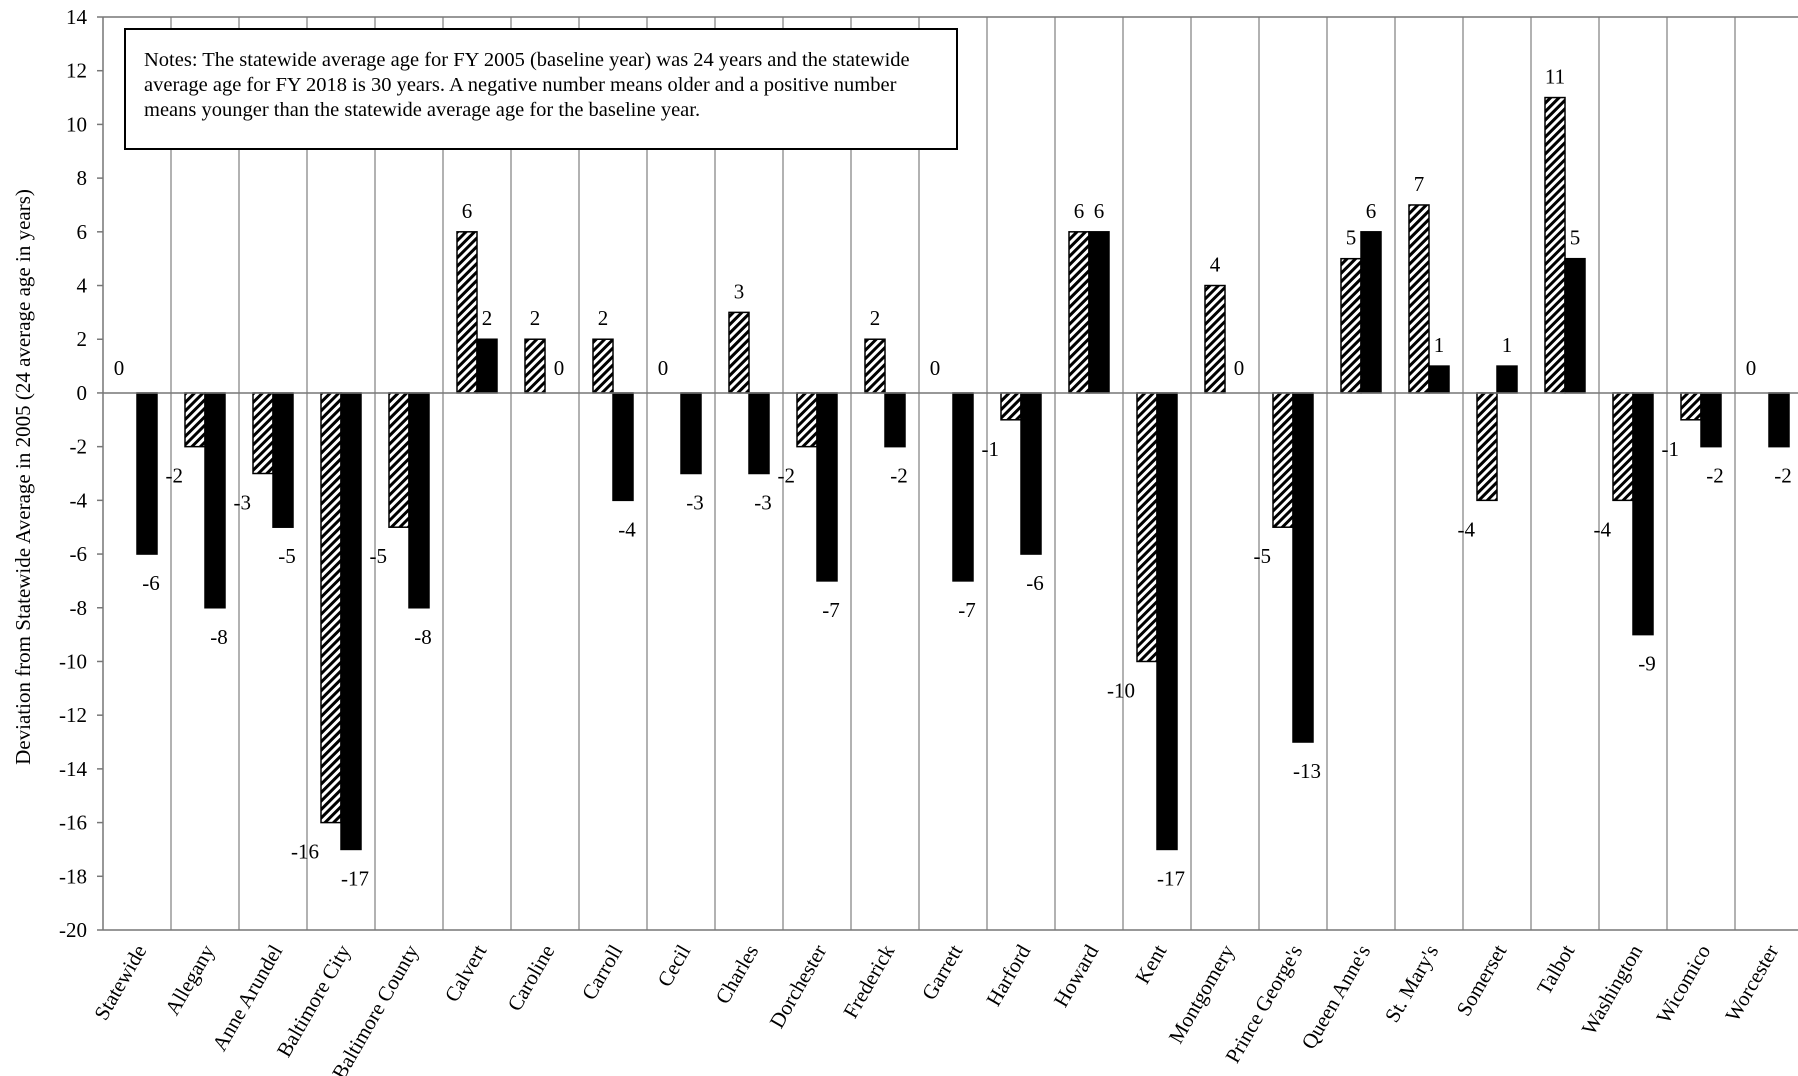 This screenshot has height=1076, width=1798. Describe the element at coordinates (79, 500) in the screenshot. I see `y-tick-label: -4` at that location.